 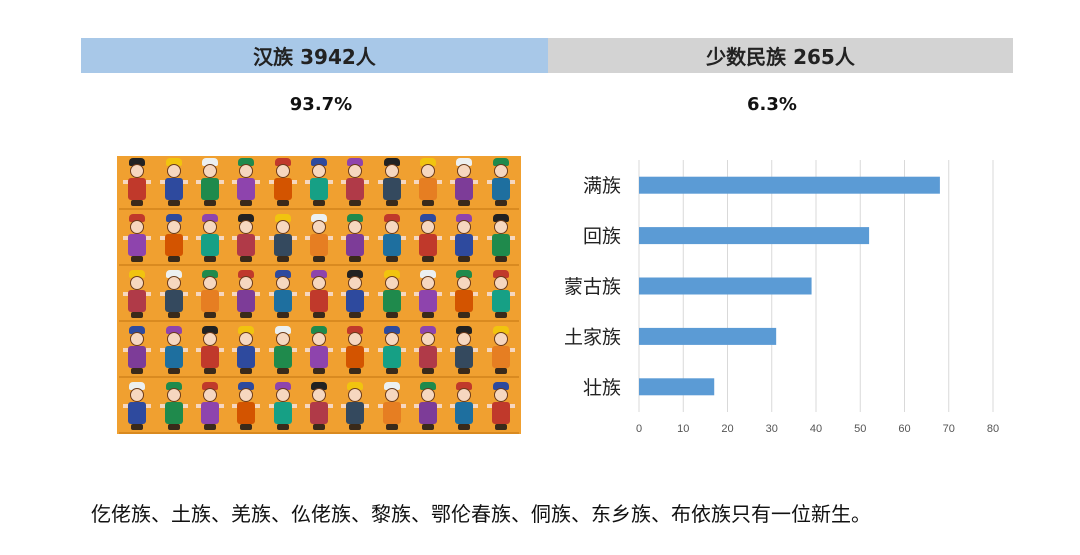 I want to click on category-label: 满族, so click(x=602, y=186).